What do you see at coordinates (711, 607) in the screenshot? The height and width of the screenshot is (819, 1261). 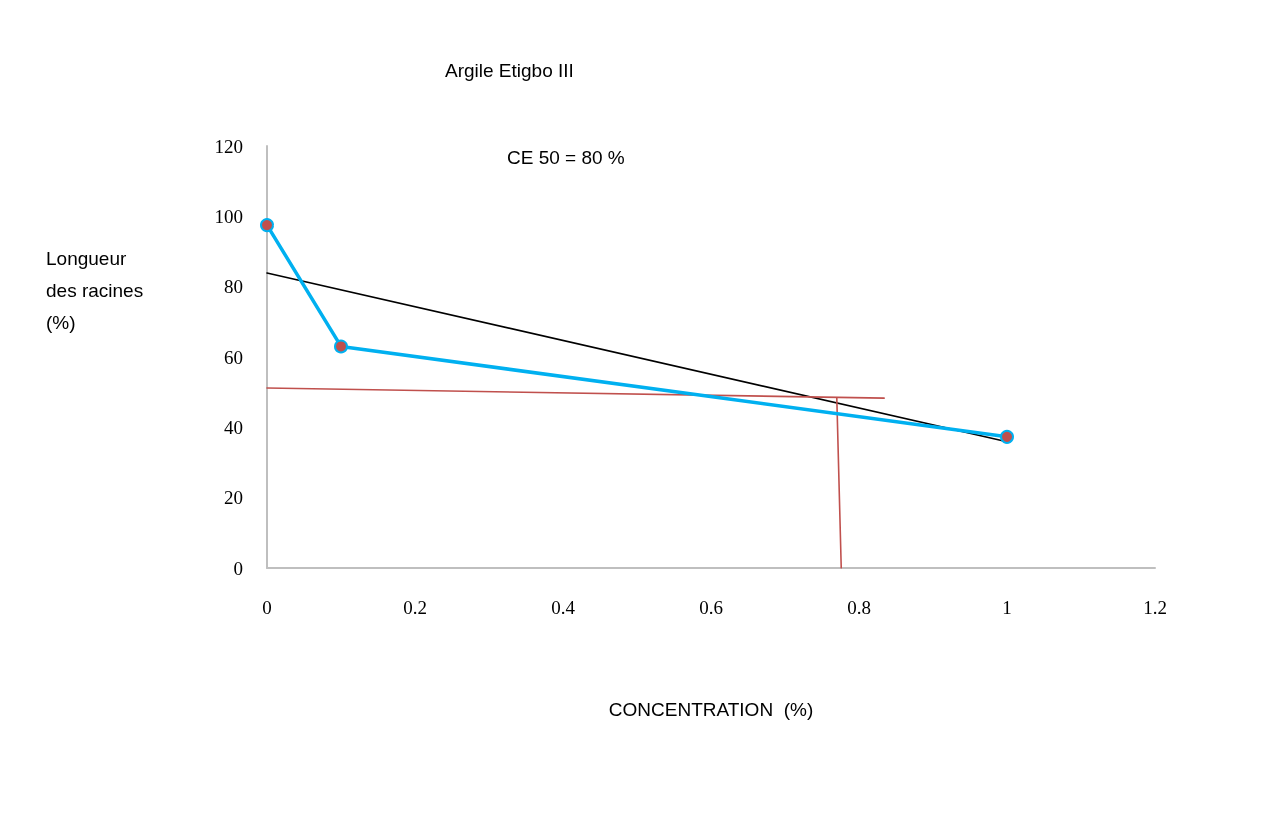 I see `x-tick-label: 0.6` at bounding box center [711, 607].